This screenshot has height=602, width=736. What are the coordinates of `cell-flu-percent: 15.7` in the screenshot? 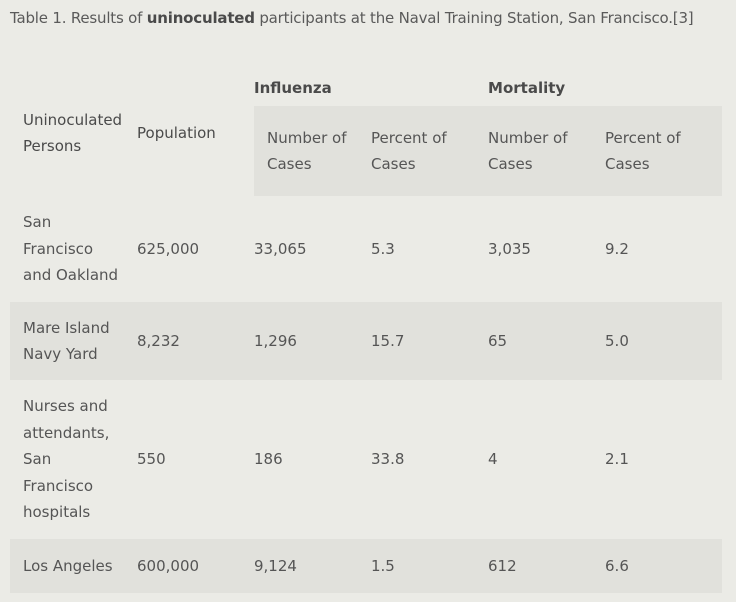 It's located at (388, 340).